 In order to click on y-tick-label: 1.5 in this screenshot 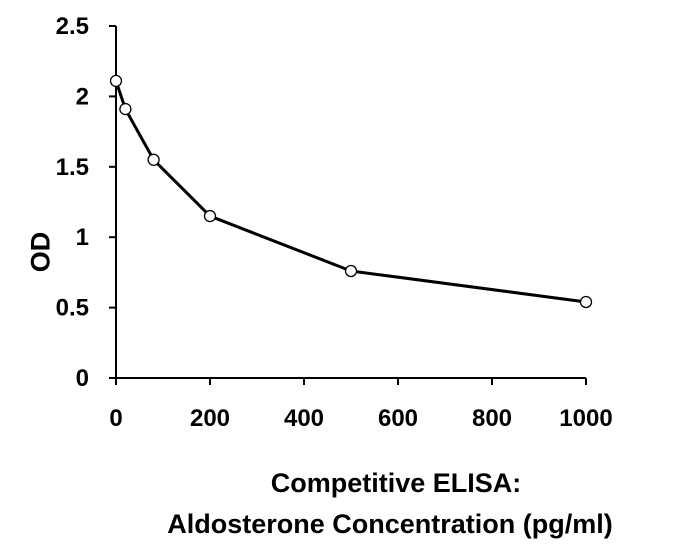, I will do `click(72, 167)`.